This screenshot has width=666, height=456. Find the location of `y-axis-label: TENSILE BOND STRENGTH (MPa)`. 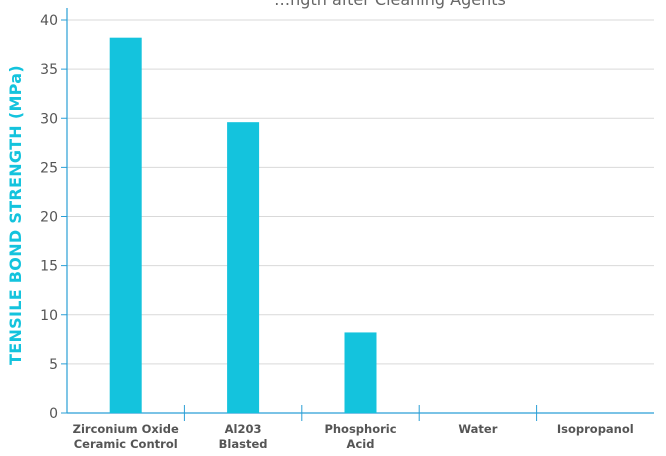

y-axis-label: TENSILE BOND STRENGTH (MPa) is located at coordinates (15, 215).